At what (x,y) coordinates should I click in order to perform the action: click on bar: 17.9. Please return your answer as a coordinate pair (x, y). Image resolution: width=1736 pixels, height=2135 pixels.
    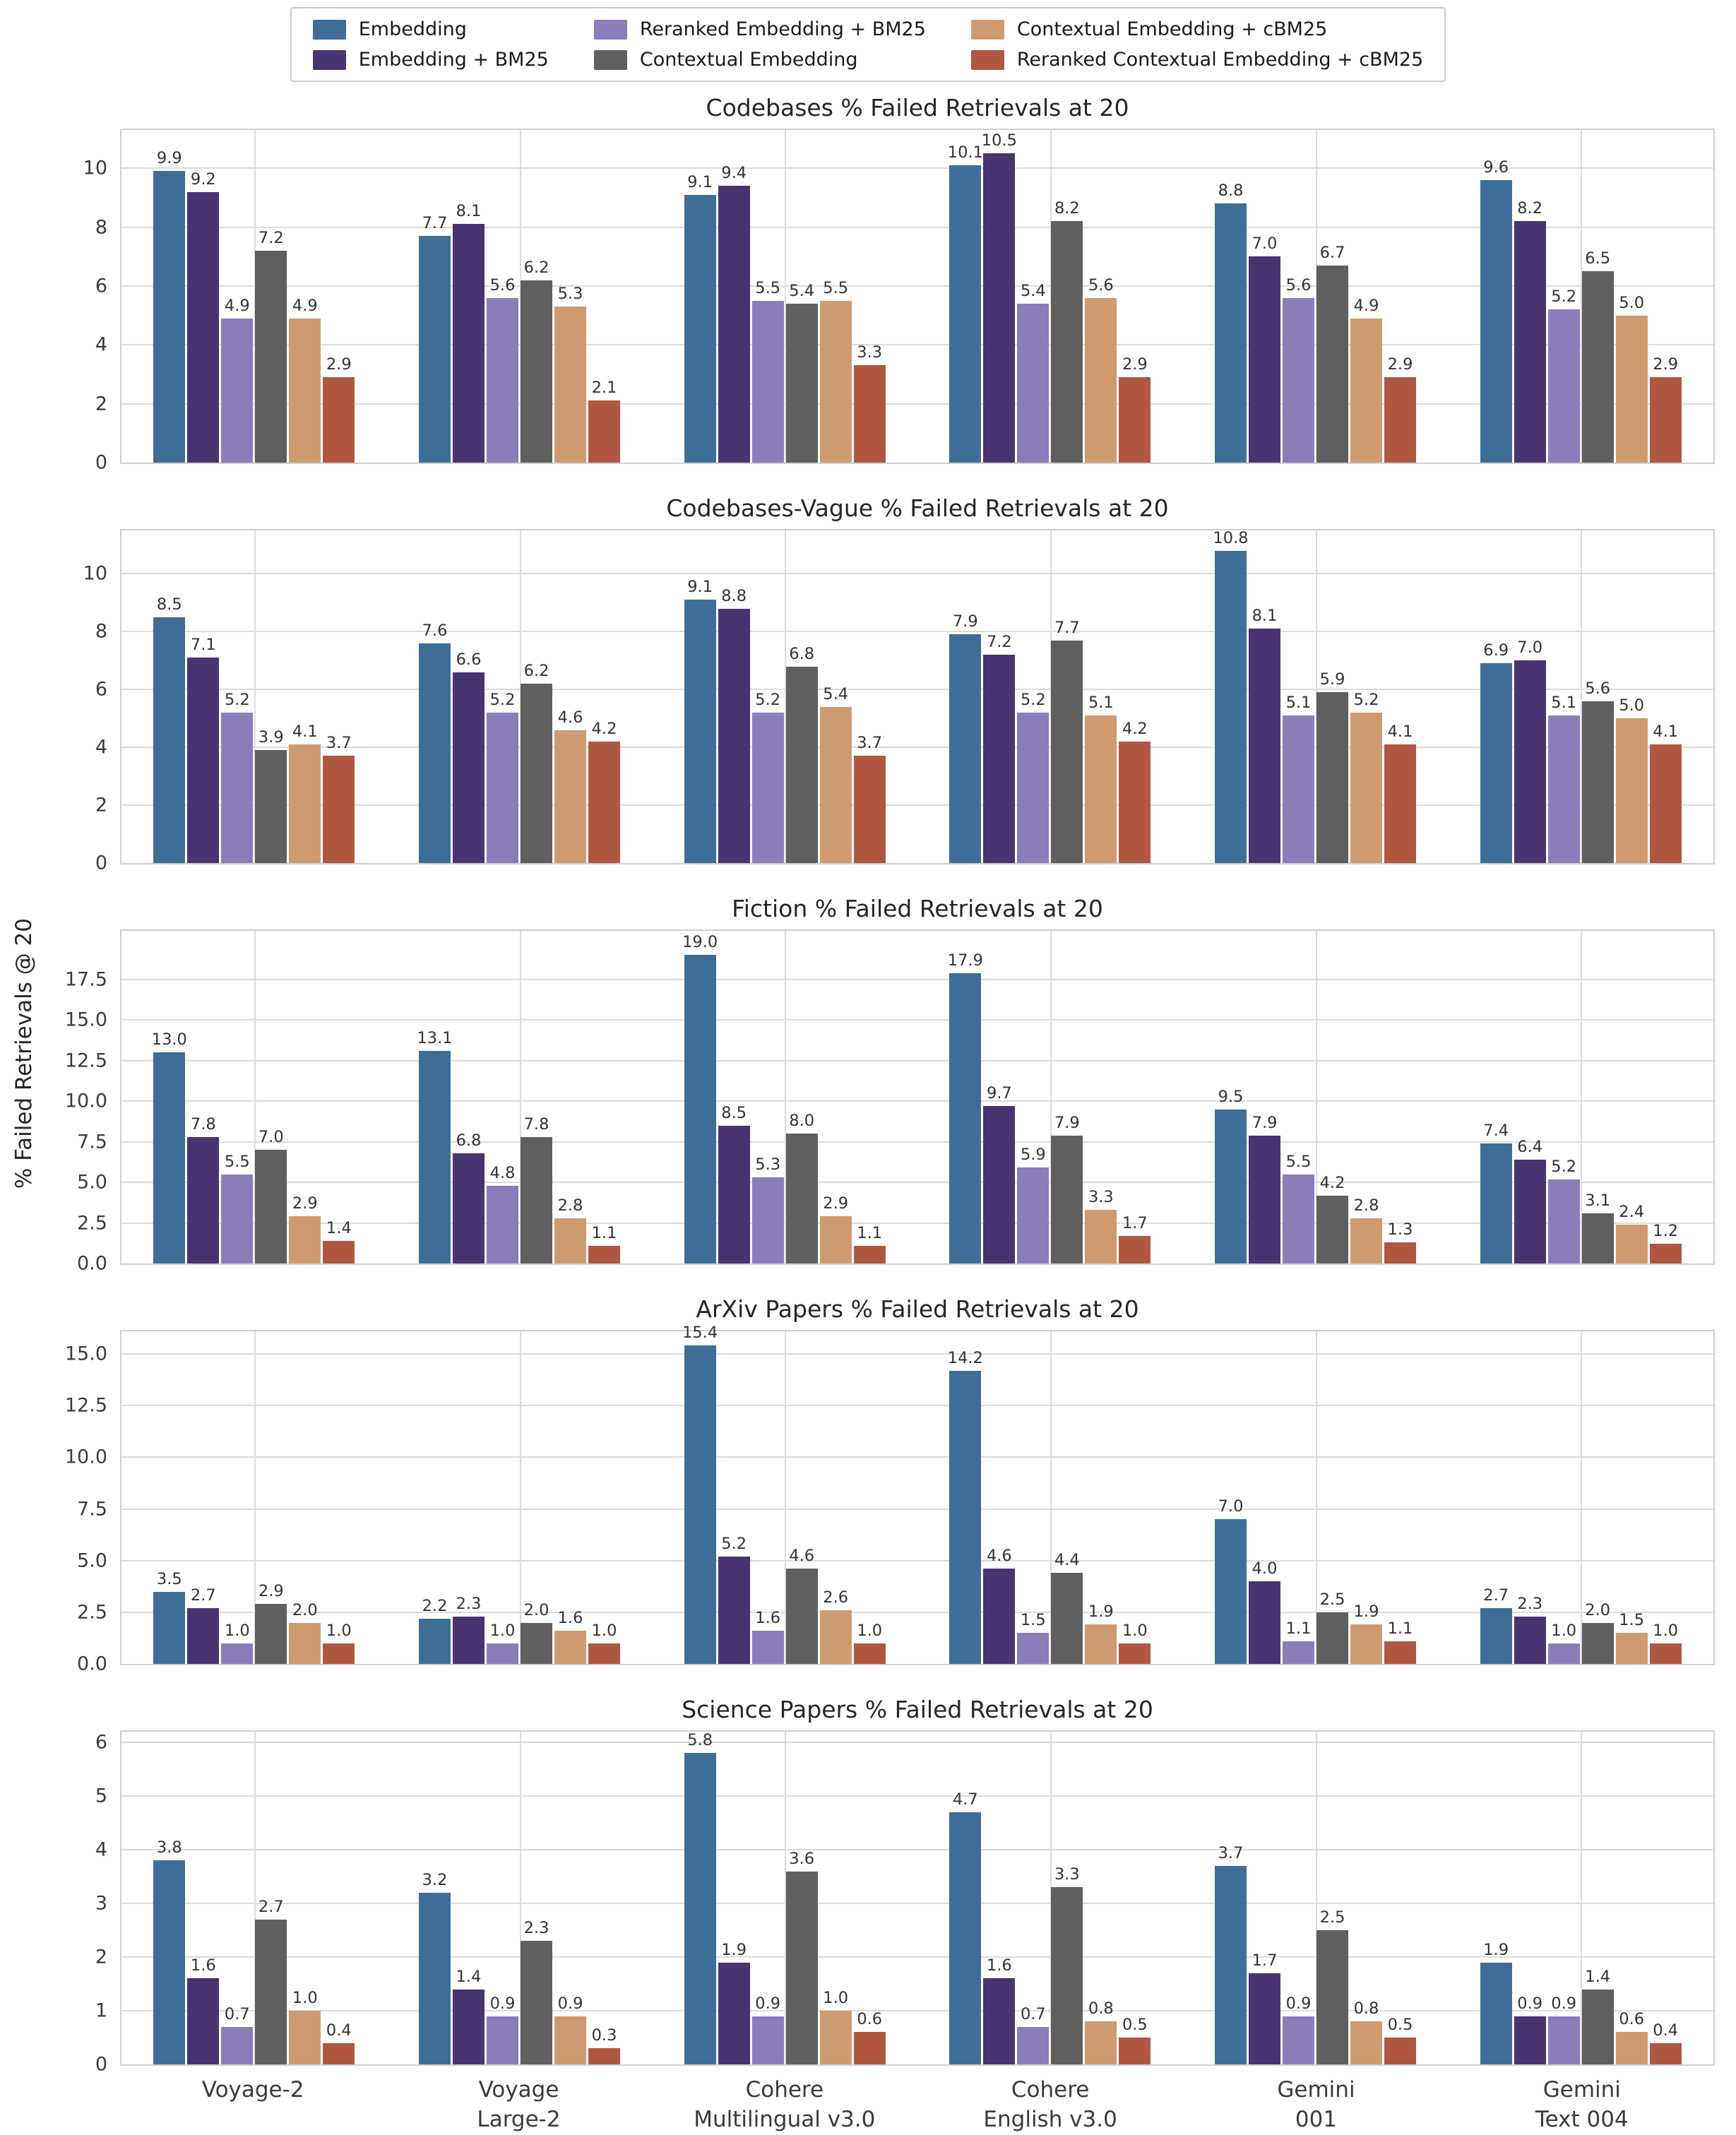
    Looking at the image, I should click on (965, 1107).